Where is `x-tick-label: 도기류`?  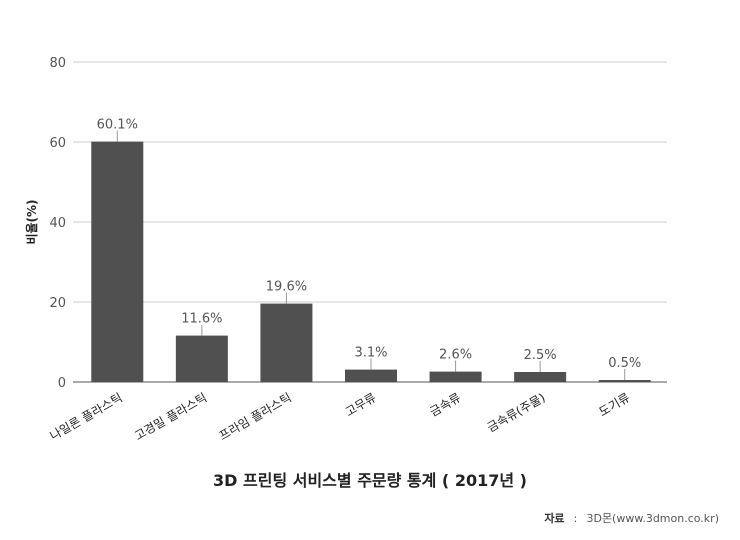 x-tick-label: 도기류 is located at coordinates (615, 404).